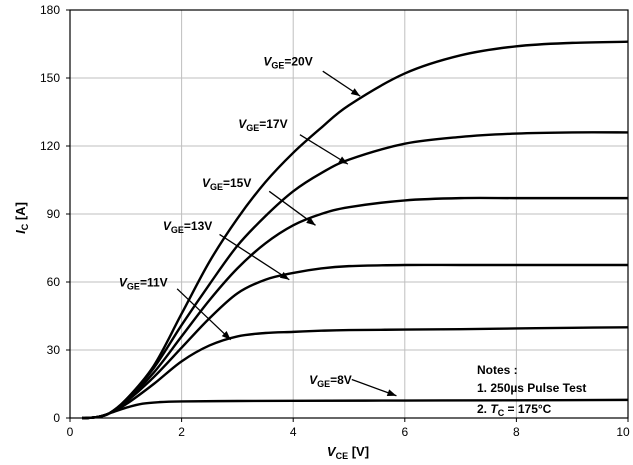 This screenshot has width=633, height=465. I want to click on y-tick-label: 30, so click(54, 350).